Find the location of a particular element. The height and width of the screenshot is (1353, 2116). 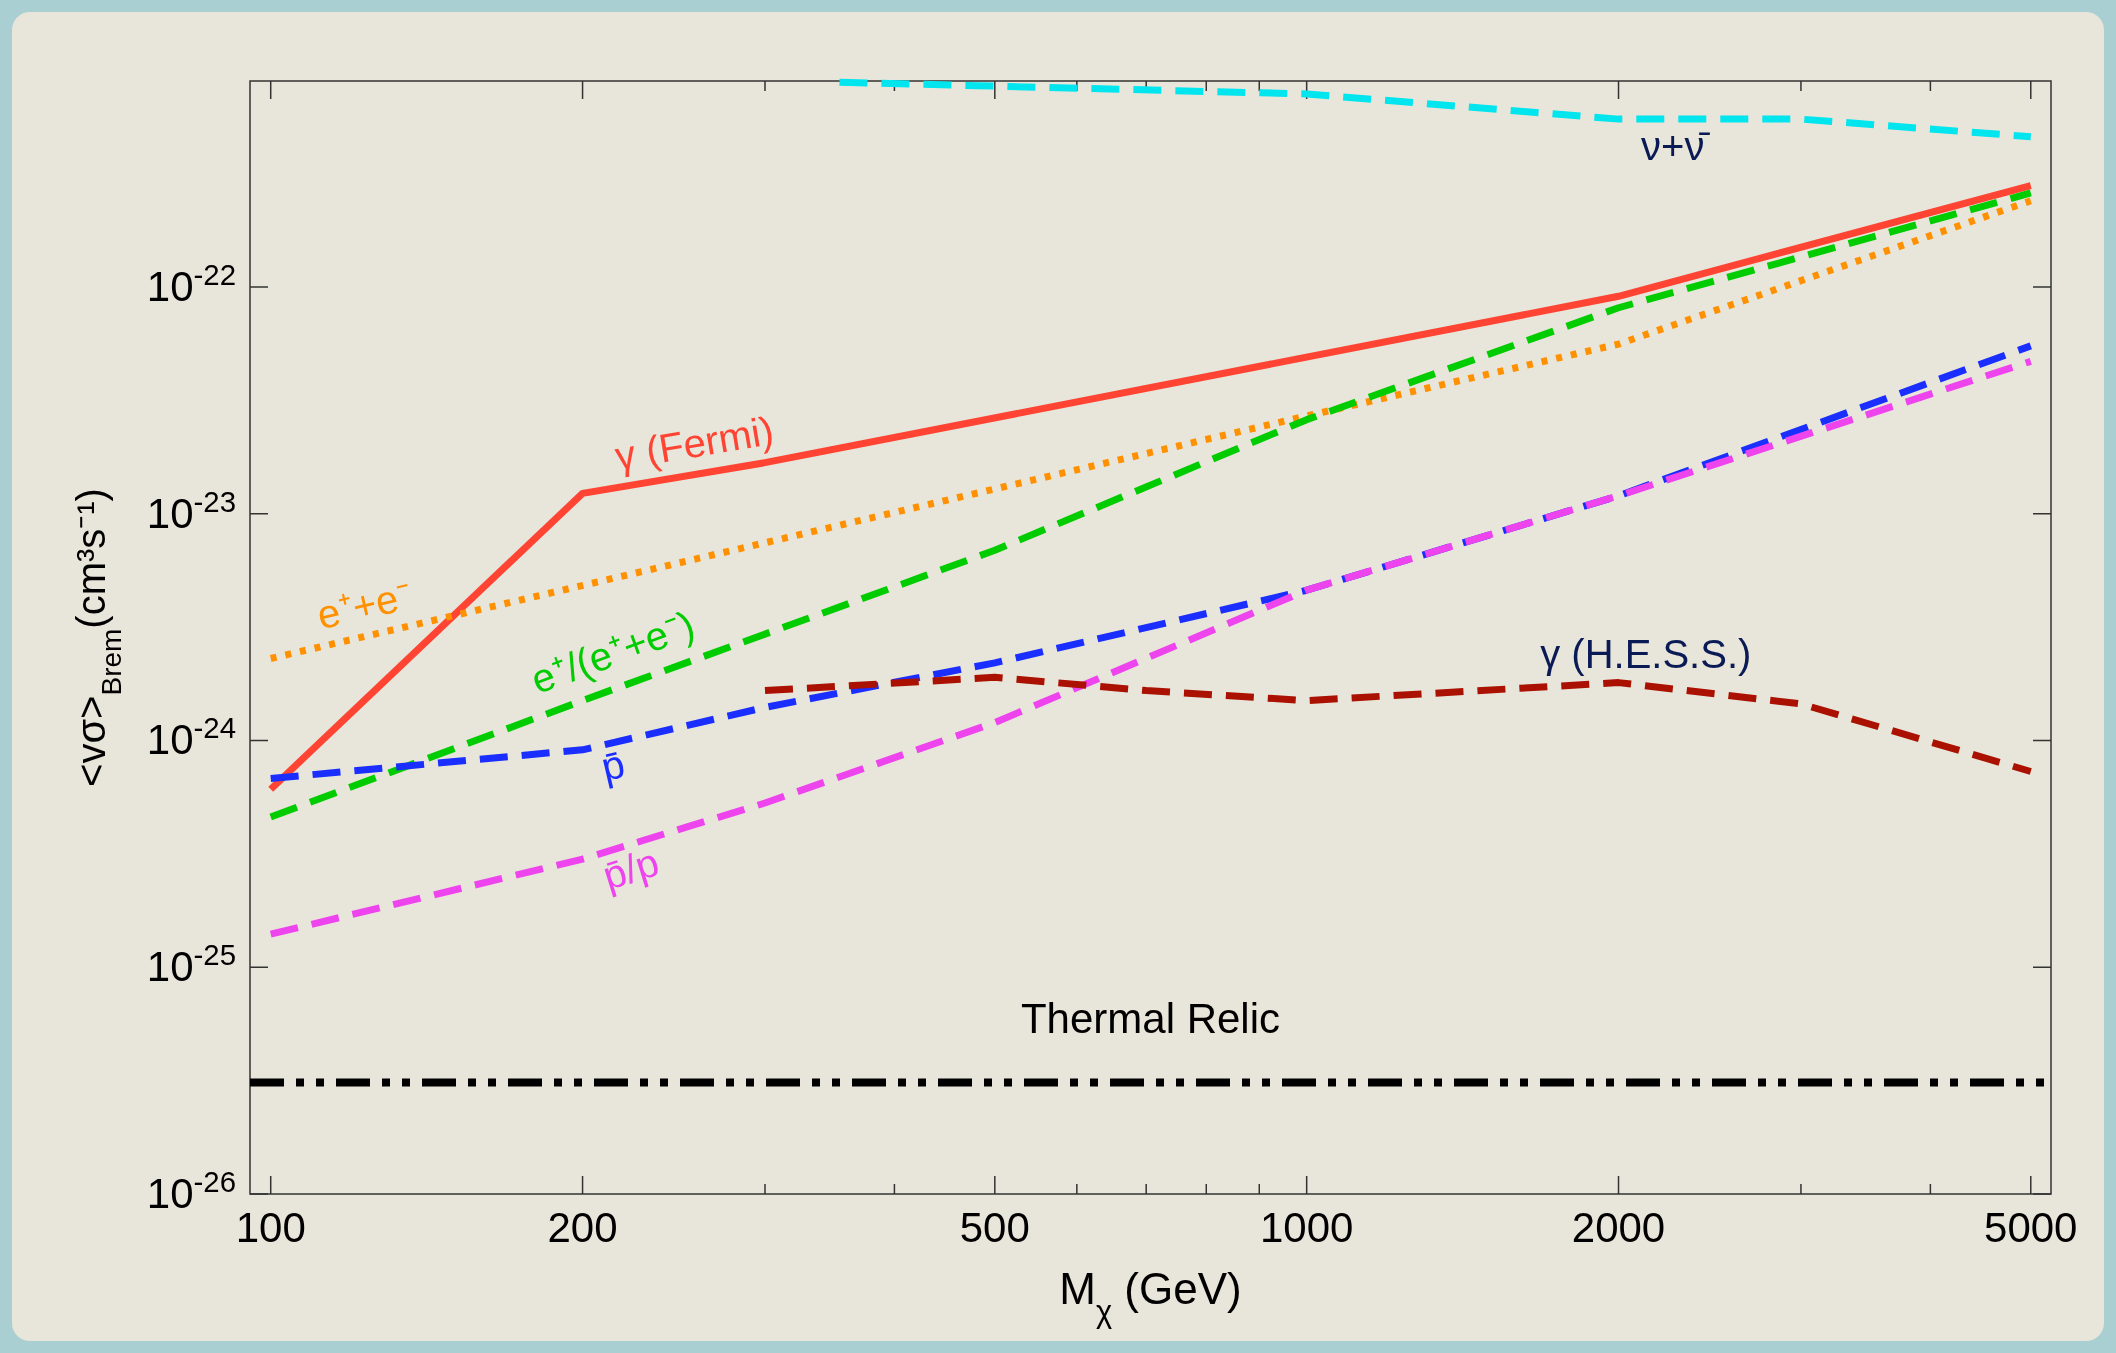

text: p̄/p is located at coordinates (630, 868).